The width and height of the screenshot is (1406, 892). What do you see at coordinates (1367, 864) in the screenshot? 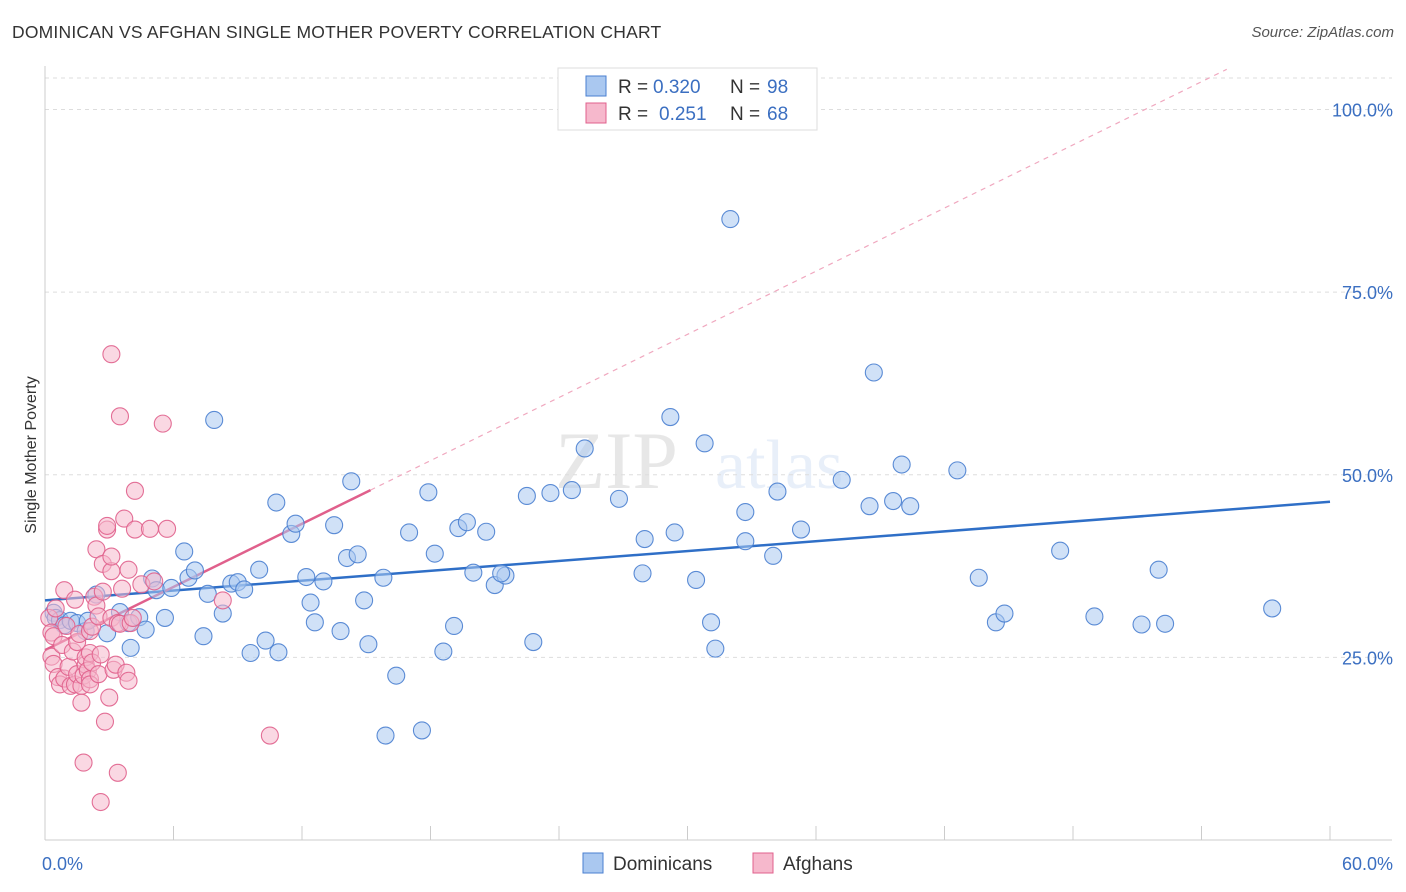
I see `x-tick-label-max: 60.0%` at bounding box center [1367, 864].